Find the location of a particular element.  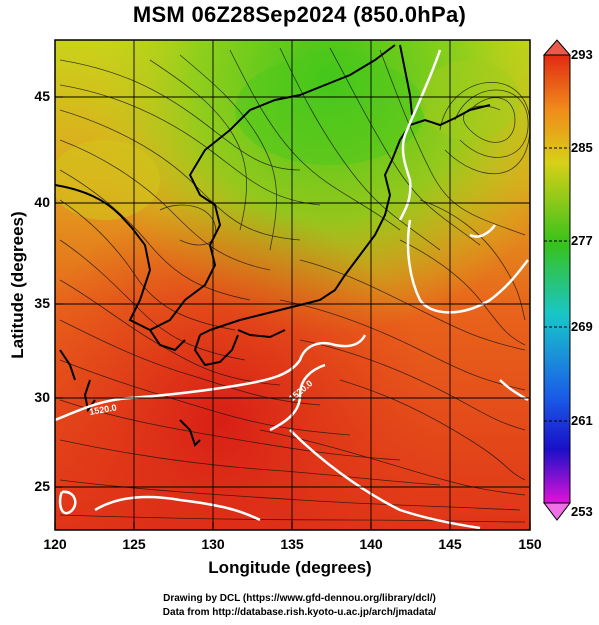

y-tick-label: 40 is located at coordinates (42, 202).